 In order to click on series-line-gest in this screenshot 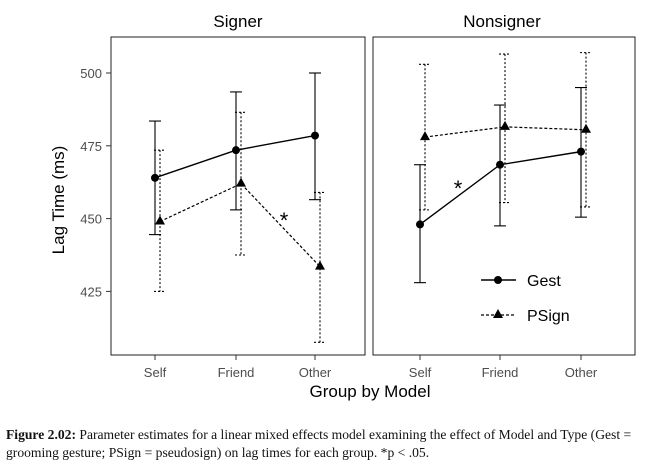, I will do `click(235, 157)`.